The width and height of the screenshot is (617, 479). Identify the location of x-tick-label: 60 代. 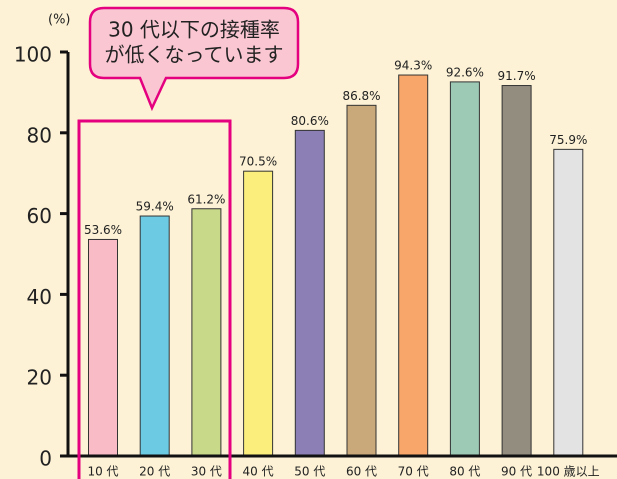
(361, 472).